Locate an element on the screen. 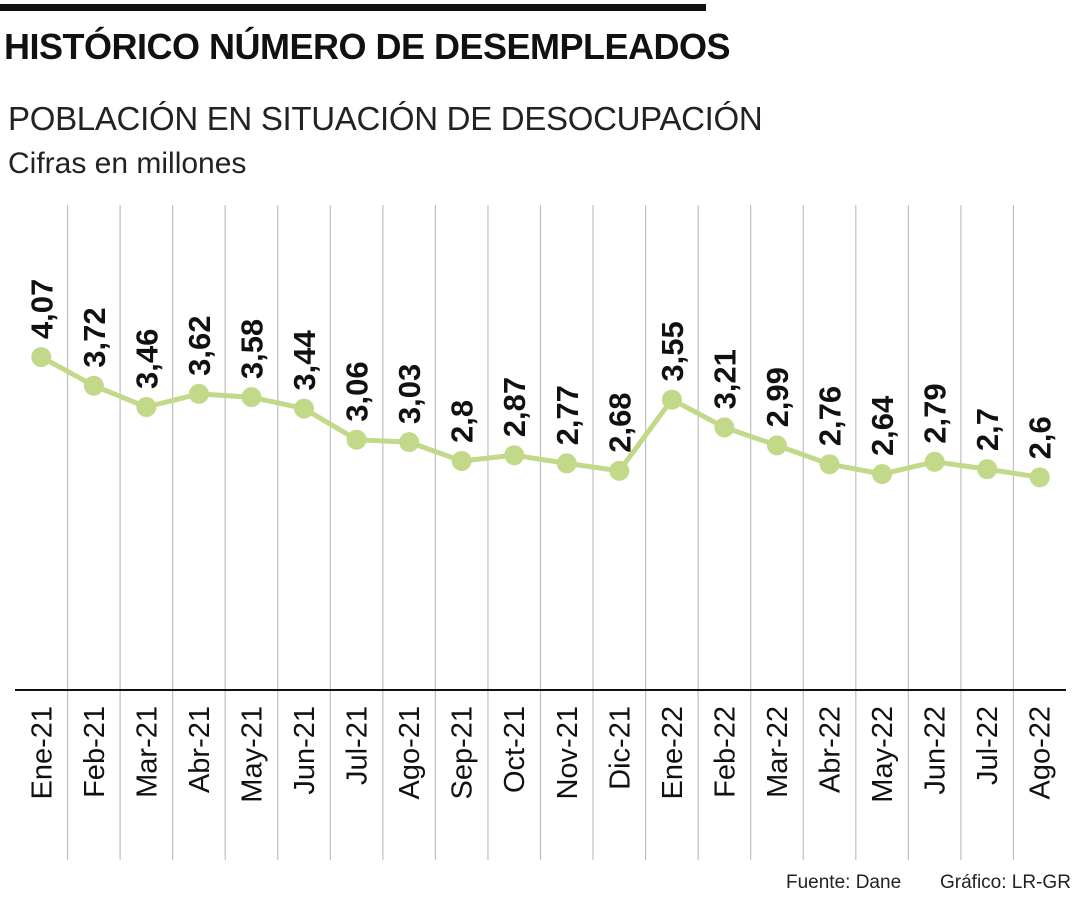 Image resolution: width=1080 pixels, height=900 pixels. x-tick-label-feb-21: Feb-21 is located at coordinates (95, 752).